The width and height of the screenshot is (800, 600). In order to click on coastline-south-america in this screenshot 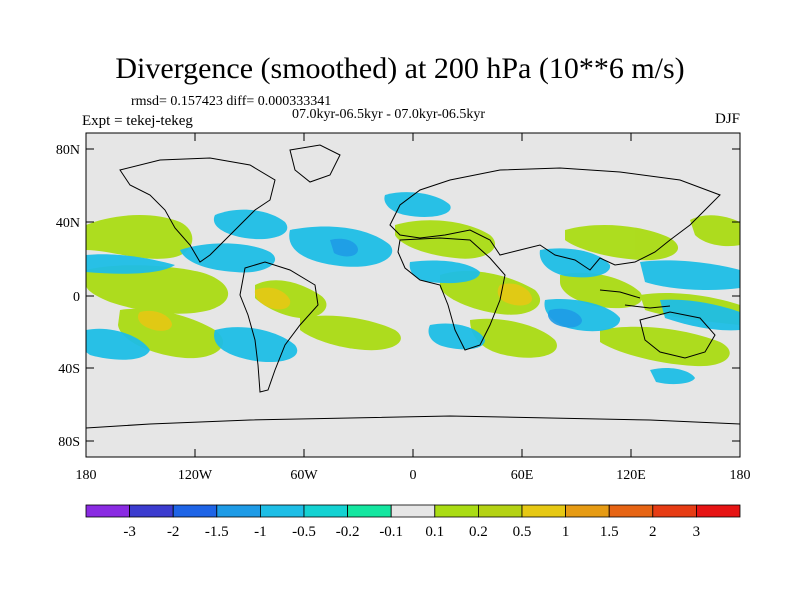, I will do `click(279, 327)`.